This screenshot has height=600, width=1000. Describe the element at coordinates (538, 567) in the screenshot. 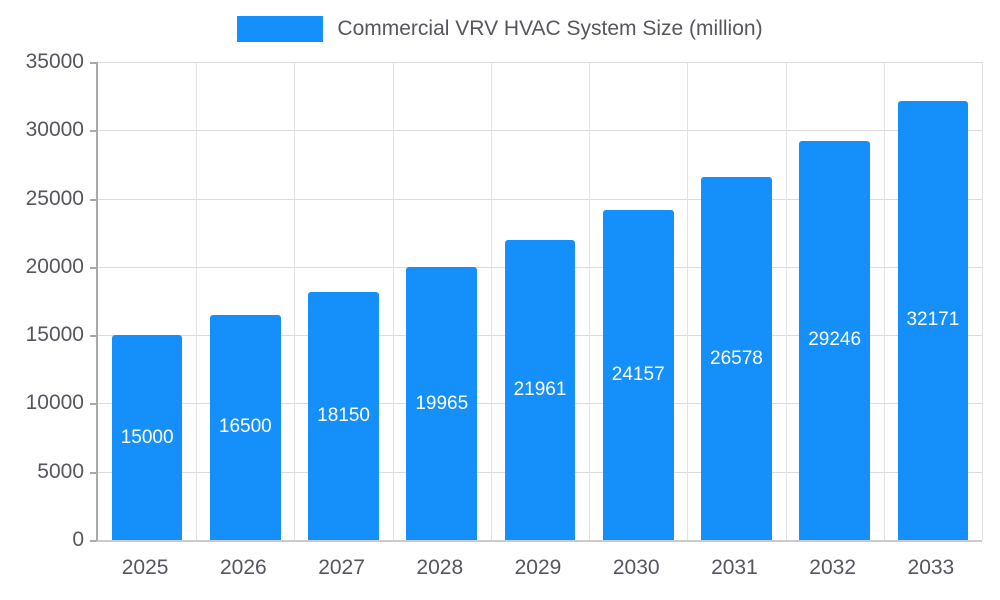

I see `x-tick-label: 2029` at that location.